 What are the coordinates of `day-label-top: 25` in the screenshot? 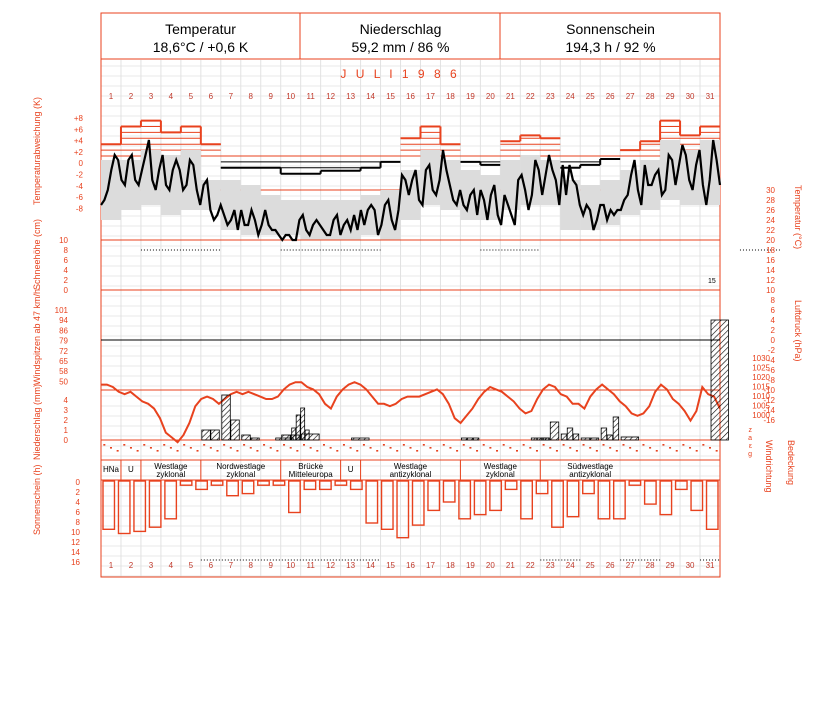 It's located at (590, 96).